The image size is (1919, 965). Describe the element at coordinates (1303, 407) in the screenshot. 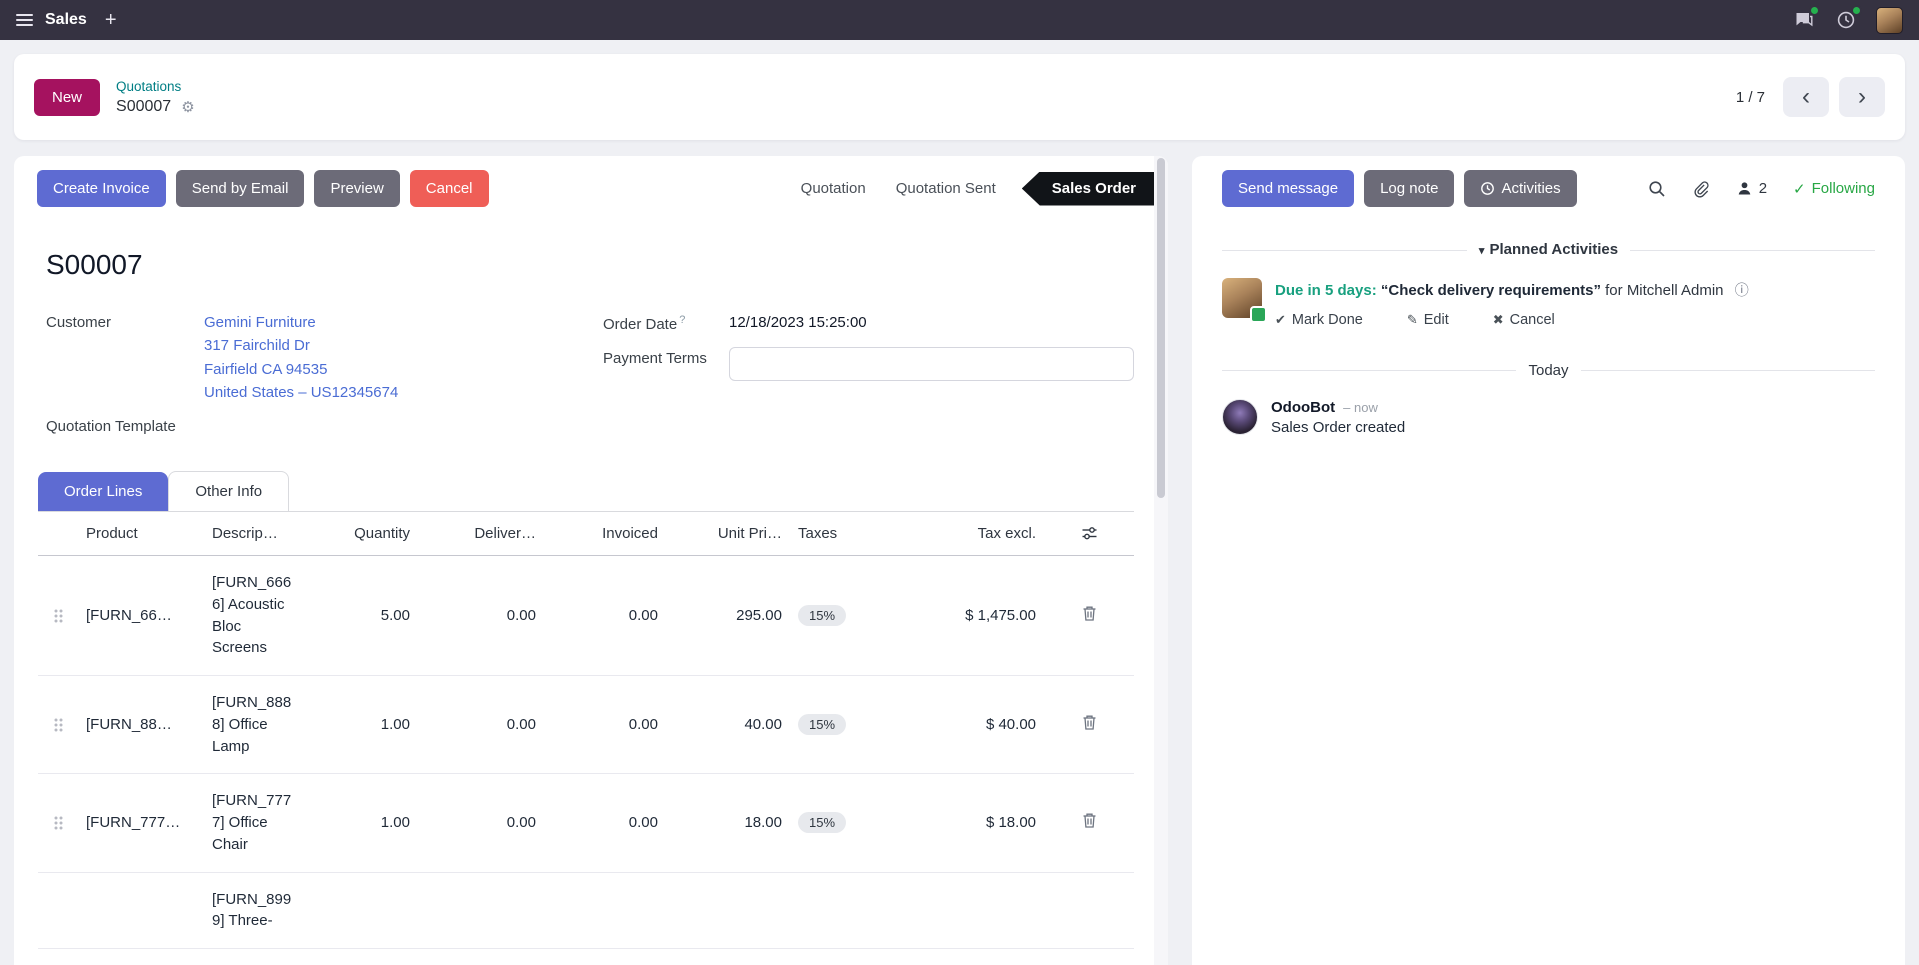

I see `message-author: OdooBot` at that location.